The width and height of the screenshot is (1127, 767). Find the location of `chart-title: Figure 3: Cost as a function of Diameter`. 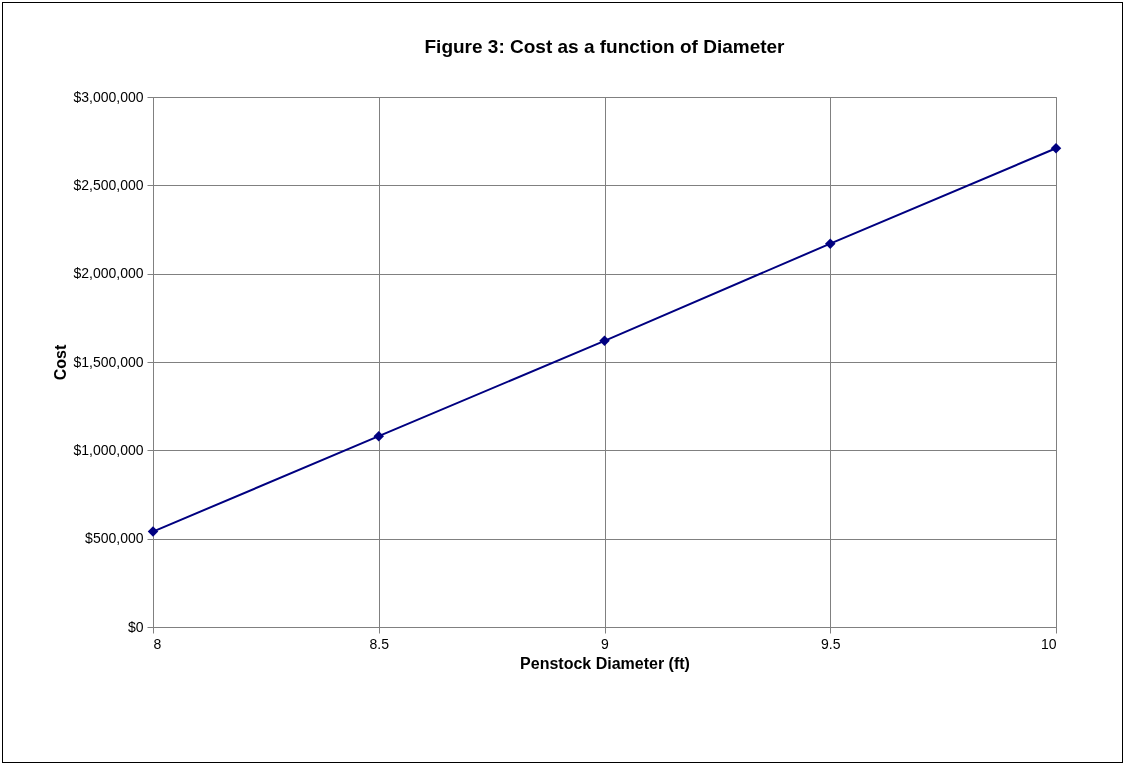

chart-title: Figure 3: Cost as a function of Diameter is located at coordinates (605, 46).